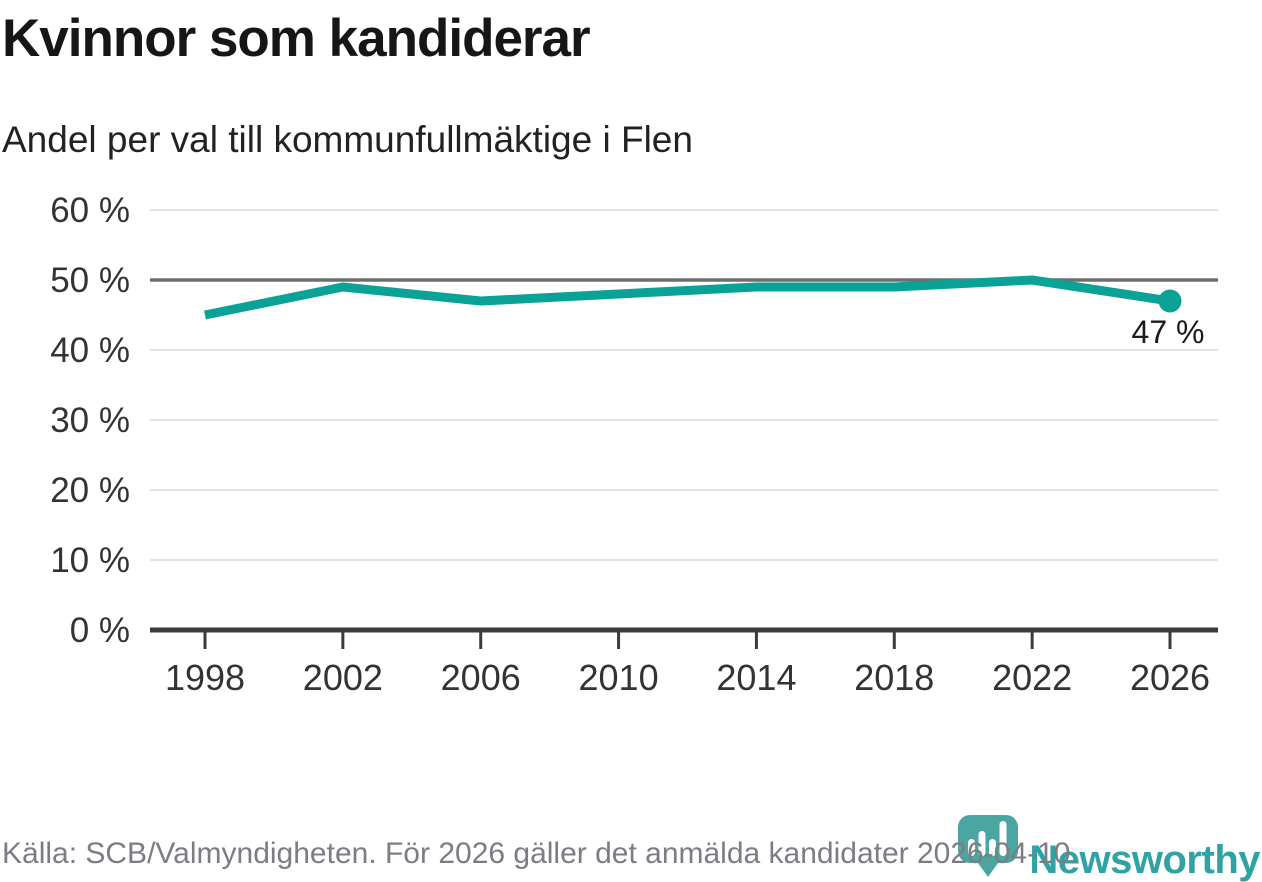  Describe the element at coordinates (687, 297) in the screenshot. I see `series-line` at that location.